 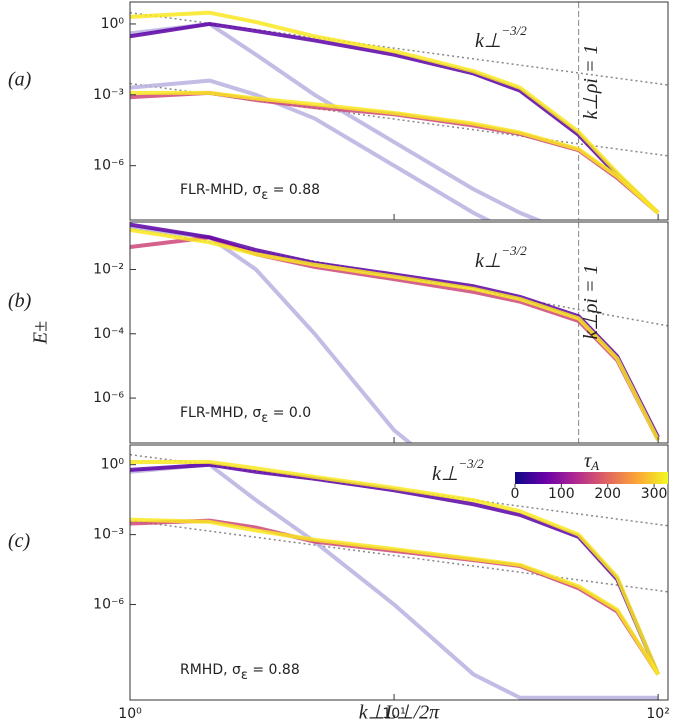 What do you see at coordinates (654, 494) in the screenshot?
I see `colorbar-tick-label: 300` at bounding box center [654, 494].